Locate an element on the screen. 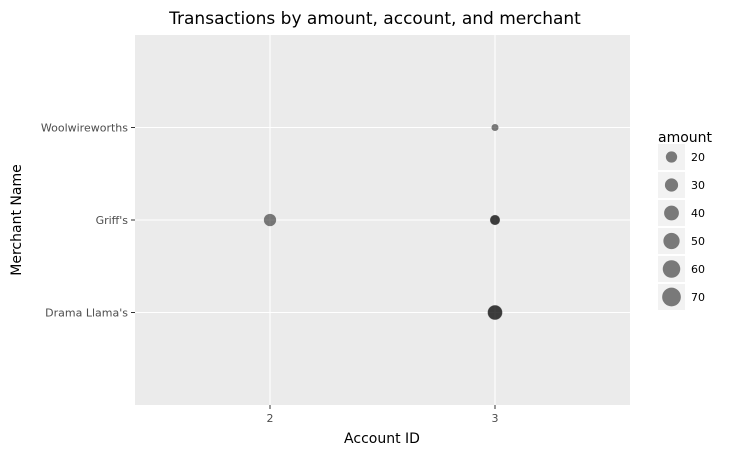 The image size is (744, 456). legend-keys: 20 30 40 50 60 70 is located at coordinates (681, 227).